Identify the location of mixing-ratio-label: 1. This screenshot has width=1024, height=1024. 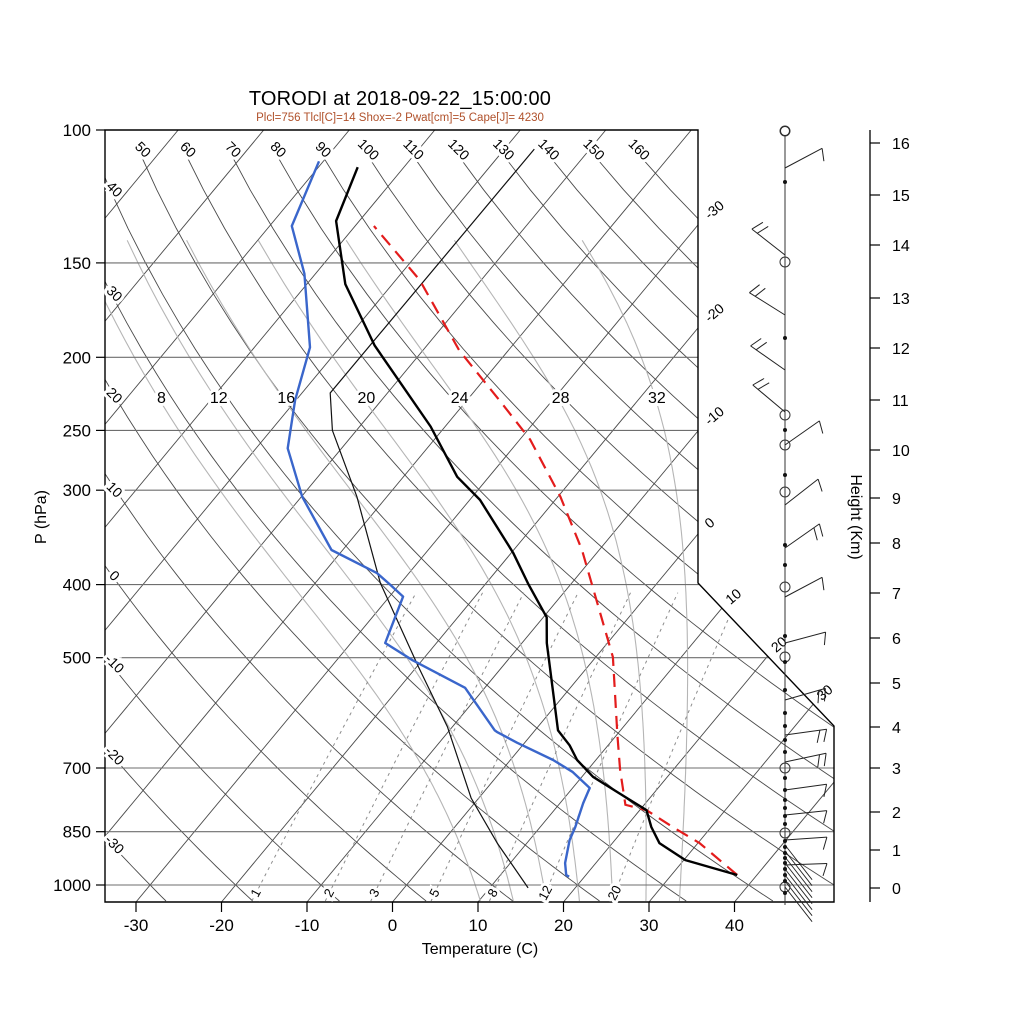
(255, 892).